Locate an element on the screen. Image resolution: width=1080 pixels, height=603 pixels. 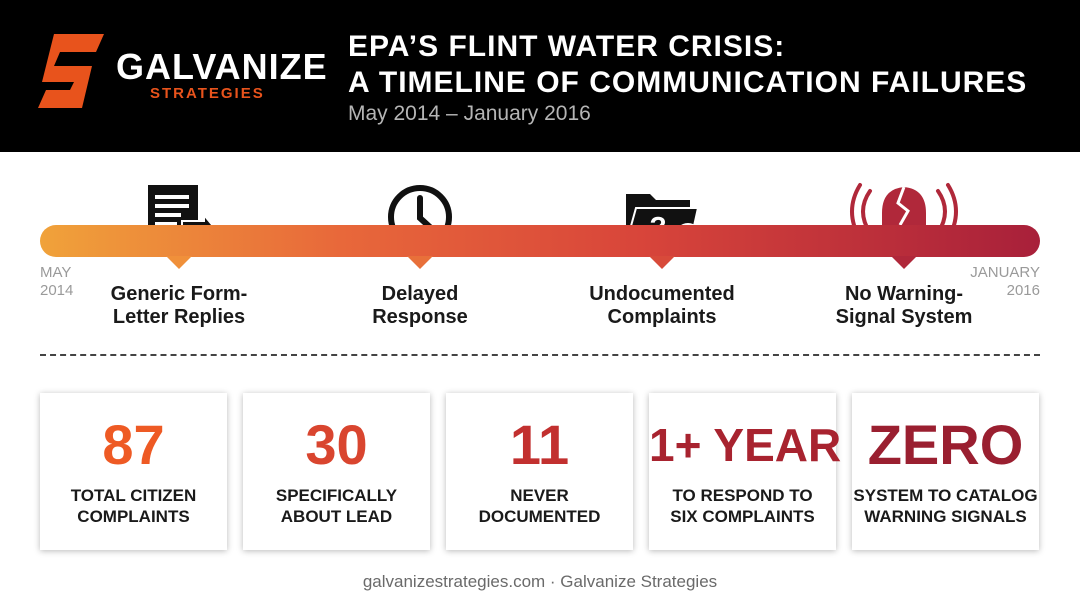
stat-label: TOTAL CITIZEN COMPLAINTS is located at coordinates (133, 506).